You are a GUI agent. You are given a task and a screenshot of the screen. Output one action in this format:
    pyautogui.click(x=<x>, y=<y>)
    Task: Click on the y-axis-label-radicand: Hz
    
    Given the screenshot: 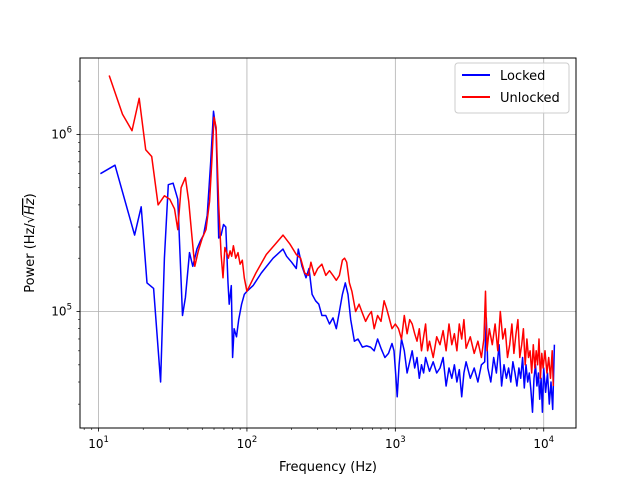 What is the action you would take?
    pyautogui.click(x=30, y=206)
    